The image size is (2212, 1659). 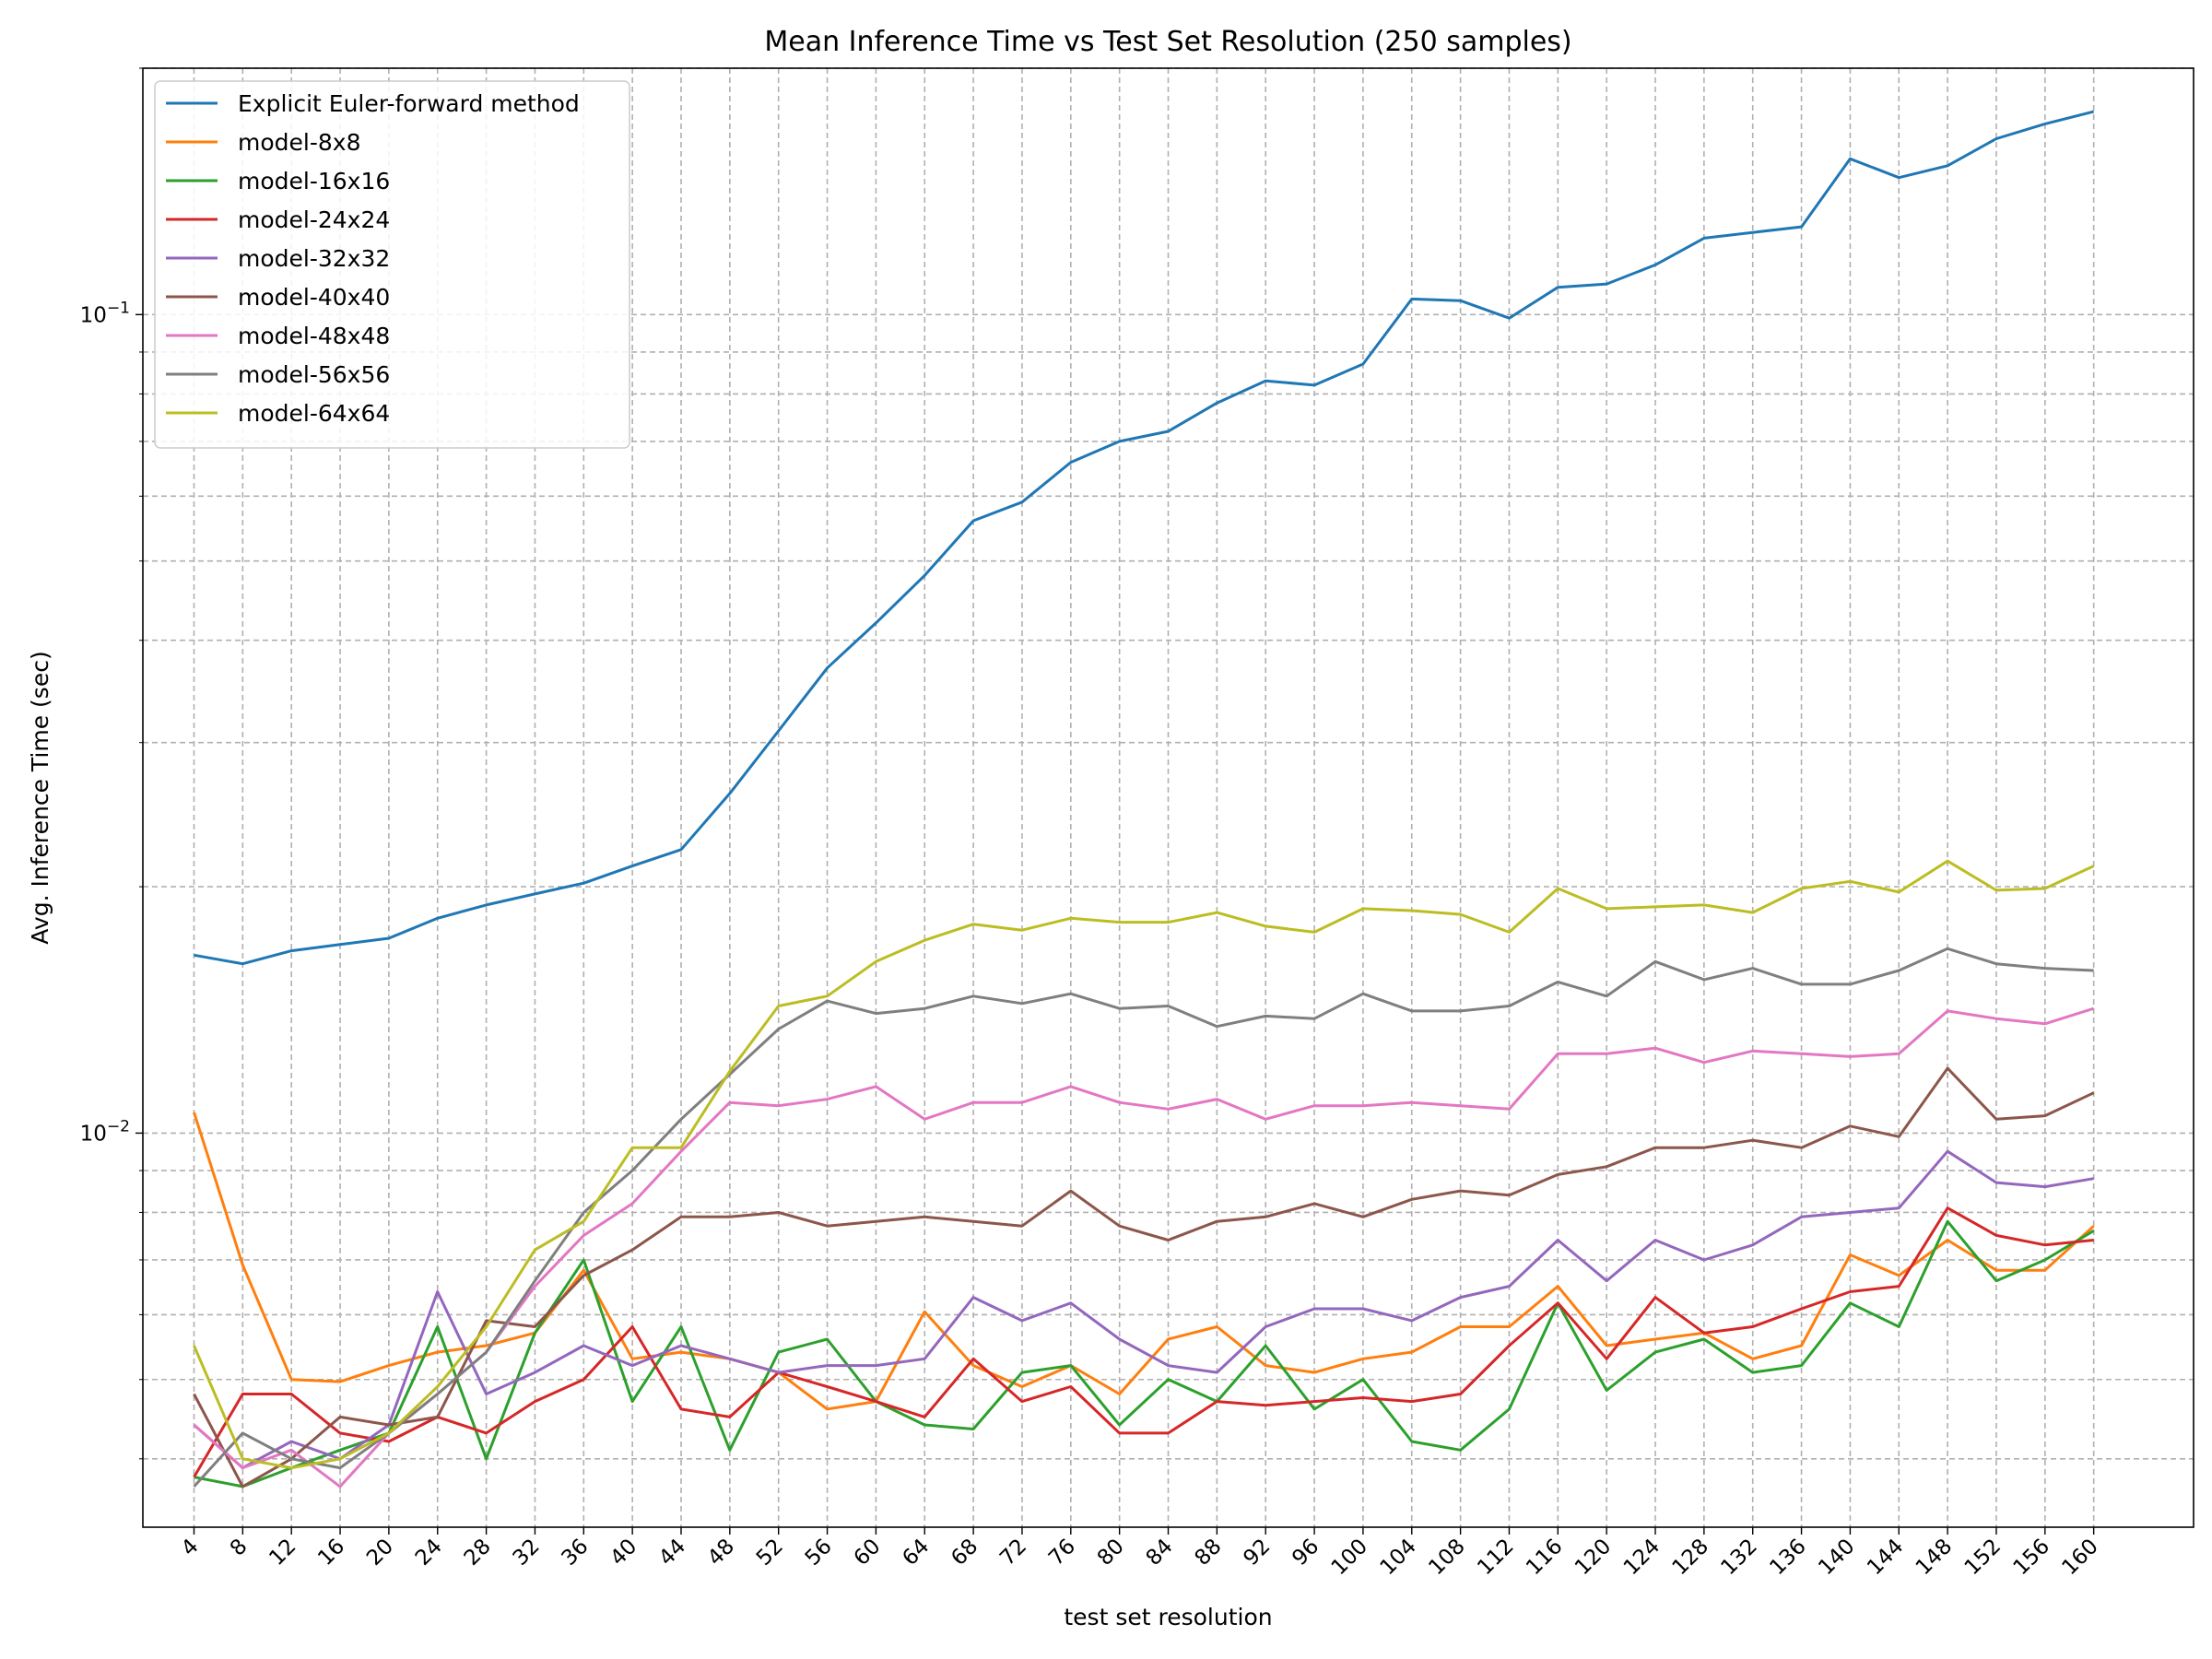 I want to click on x-axis-label: test set resolution, so click(x=1168, y=1617).